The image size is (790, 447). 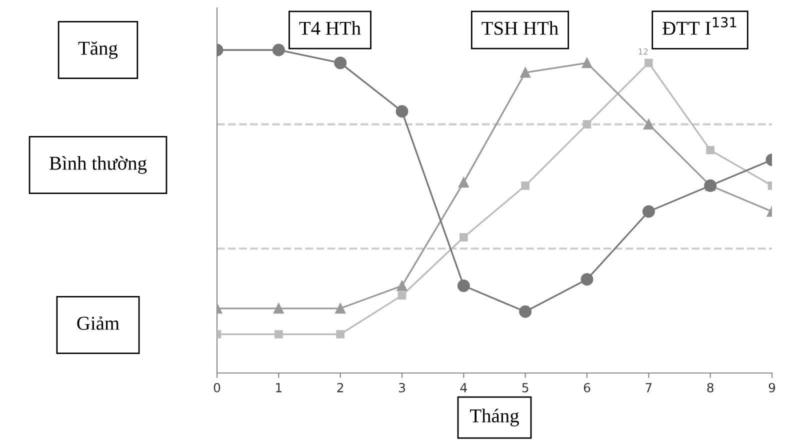 What do you see at coordinates (699, 26) in the screenshot?
I see `series-label: ĐTT I$^{131}$` at bounding box center [699, 26].